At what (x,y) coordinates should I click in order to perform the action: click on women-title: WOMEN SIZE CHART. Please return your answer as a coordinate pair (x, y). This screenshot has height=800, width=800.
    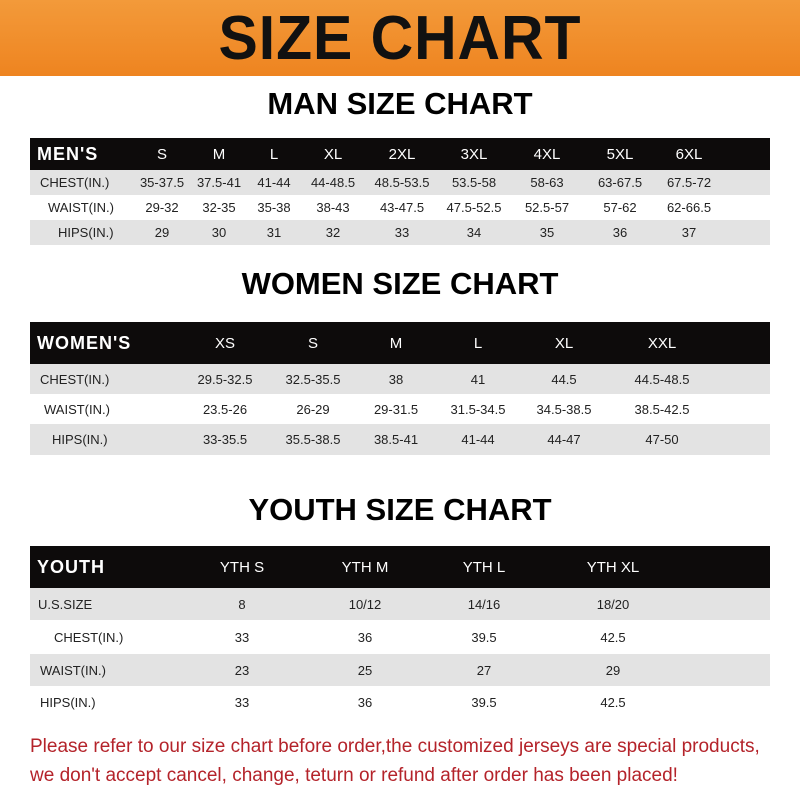
    Looking at the image, I should click on (400, 283).